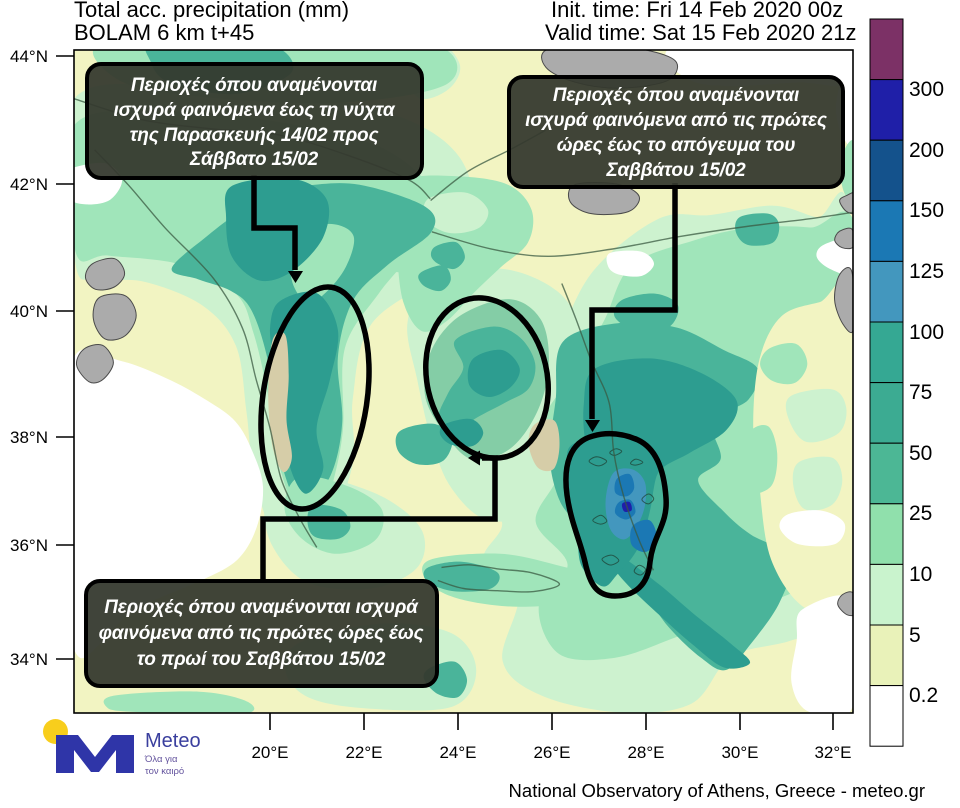 Image resolution: width=960 pixels, height=808 pixels. Describe the element at coordinates (697, 11) in the screenshot. I see `svg-text:Init. time: Fri 14 Feb 2020 00: Init. time: Fri 14 Feb 2020 00z` at that location.